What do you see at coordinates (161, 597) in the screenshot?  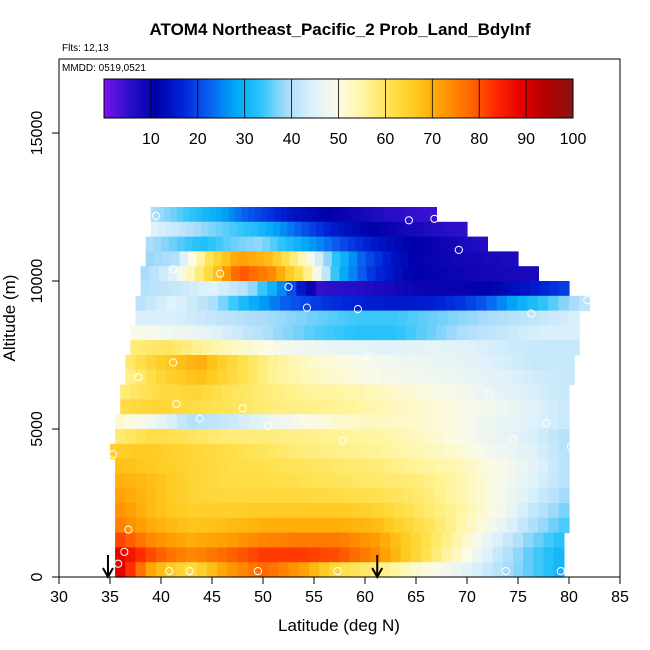 I see `x-tick-label: 40` at bounding box center [161, 597].